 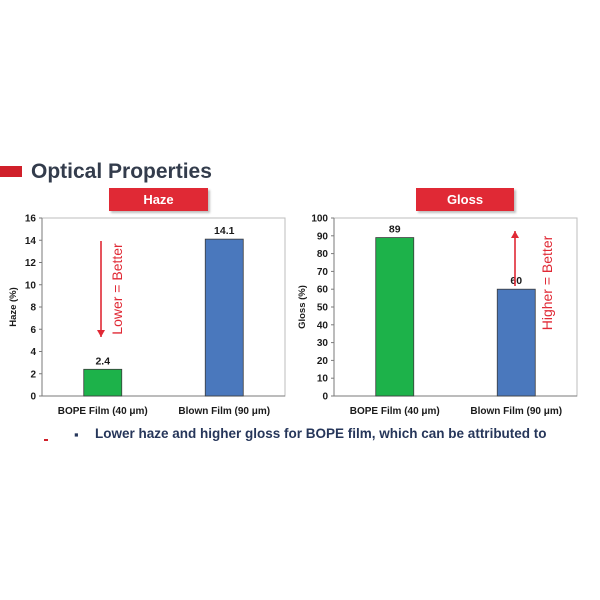 I want to click on haze-y-tick-label: 10, so click(x=31, y=285).